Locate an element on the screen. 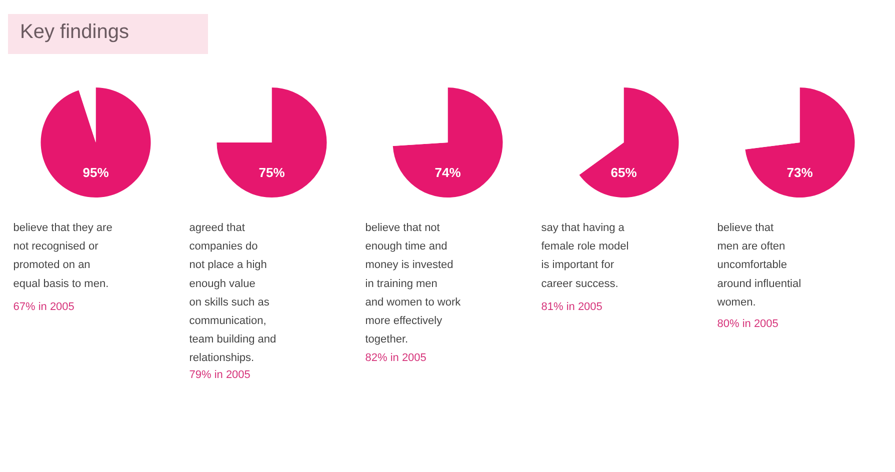  data-label: 95% is located at coordinates (96, 172).